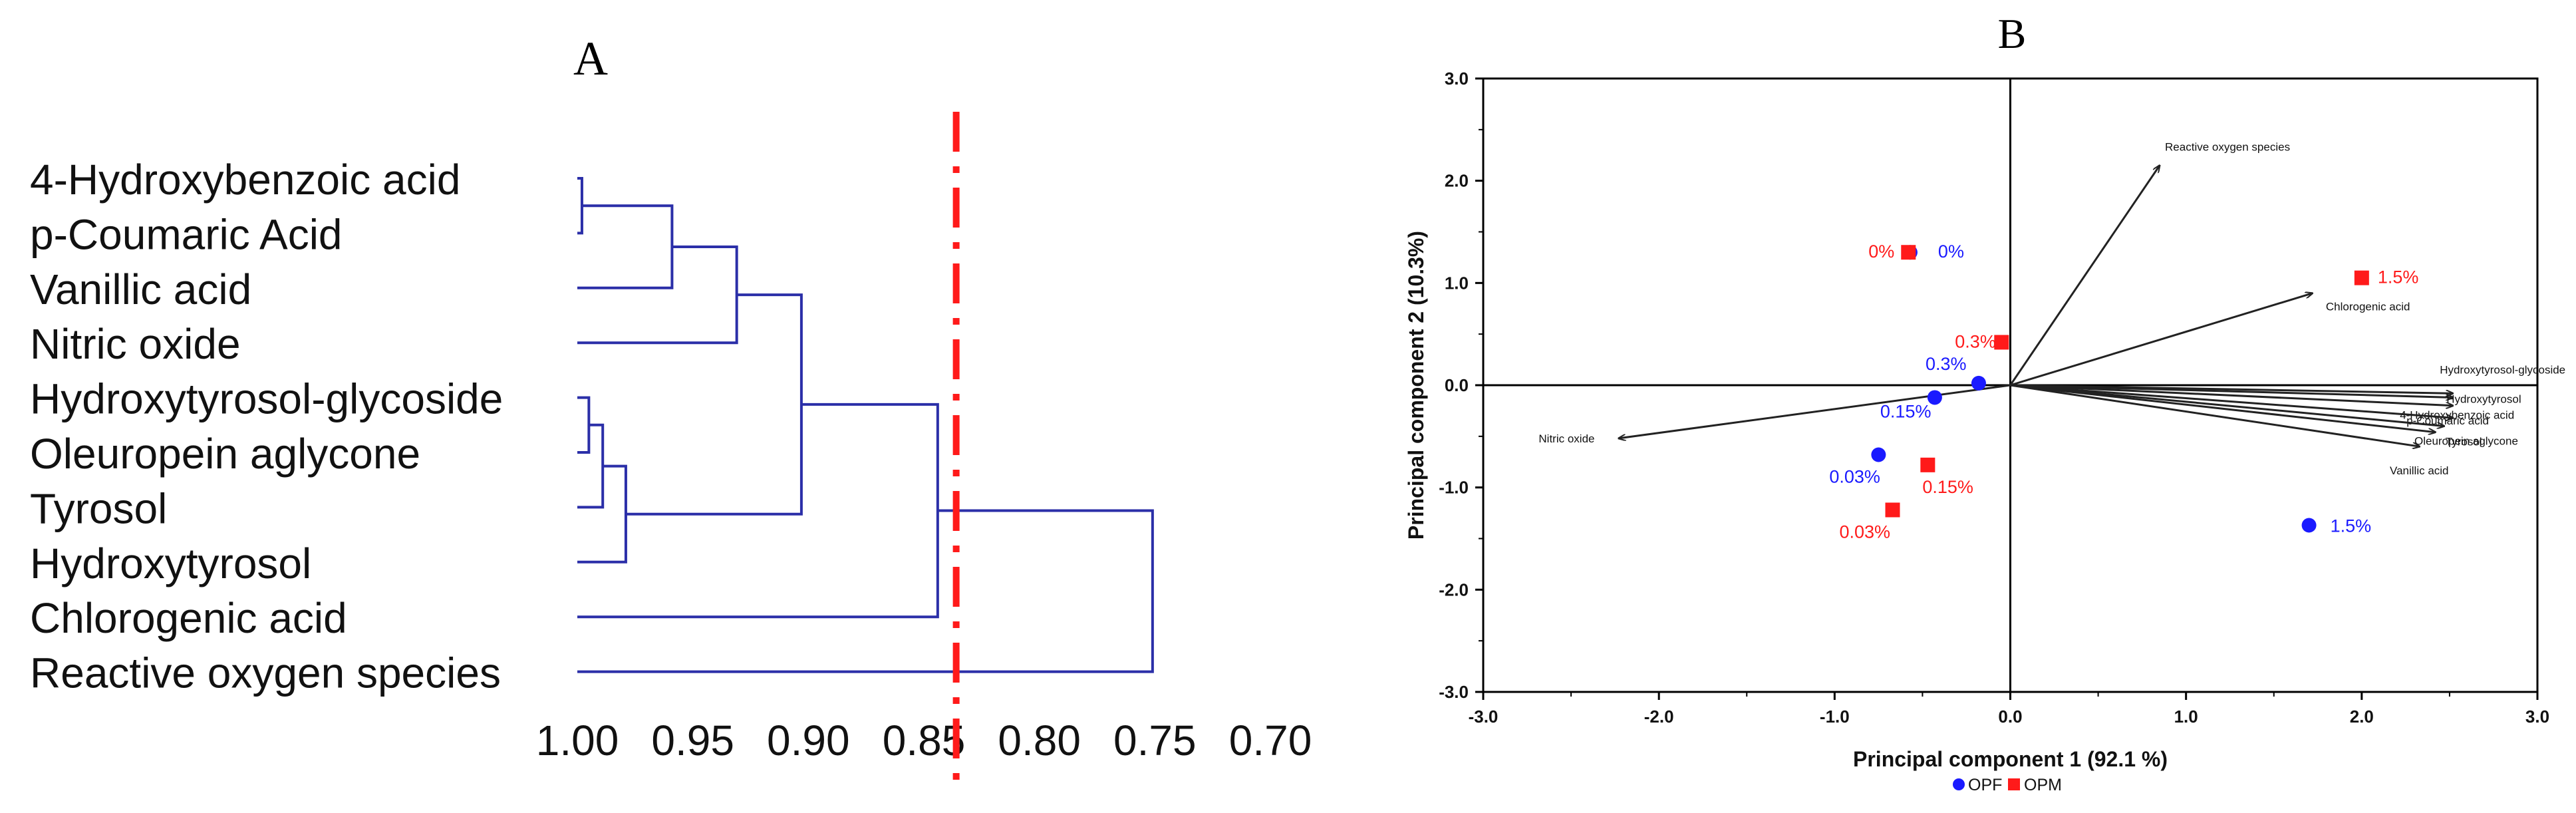 This screenshot has height=813, width=2576. What do you see at coordinates (590, 58) in the screenshot?
I see `panel-a-label: A` at bounding box center [590, 58].